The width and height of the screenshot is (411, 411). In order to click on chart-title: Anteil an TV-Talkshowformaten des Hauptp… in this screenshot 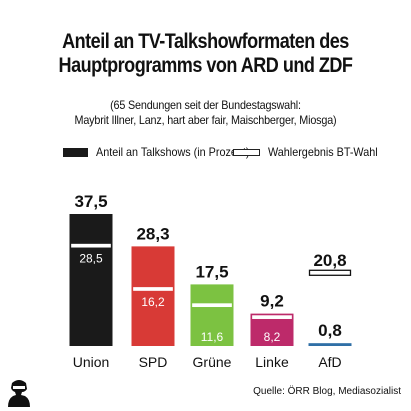, I will do `click(205, 54)`.